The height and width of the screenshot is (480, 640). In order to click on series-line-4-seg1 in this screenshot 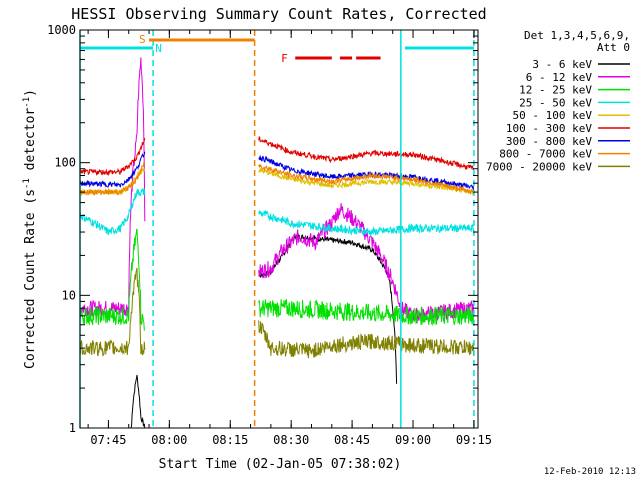, I will do `click(112, 211)`.